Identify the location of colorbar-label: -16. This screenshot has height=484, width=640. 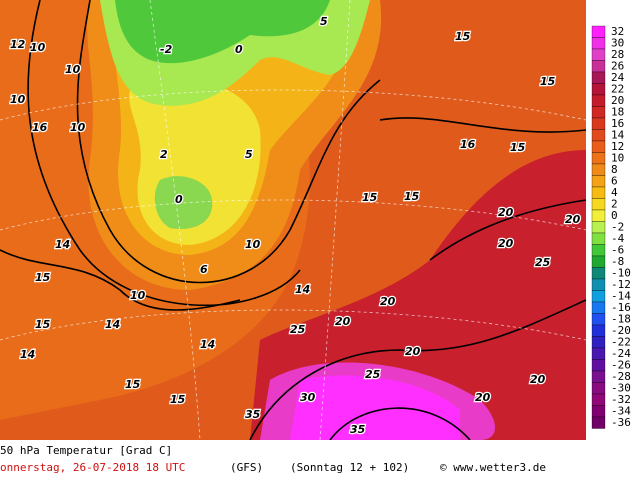
(621, 307).